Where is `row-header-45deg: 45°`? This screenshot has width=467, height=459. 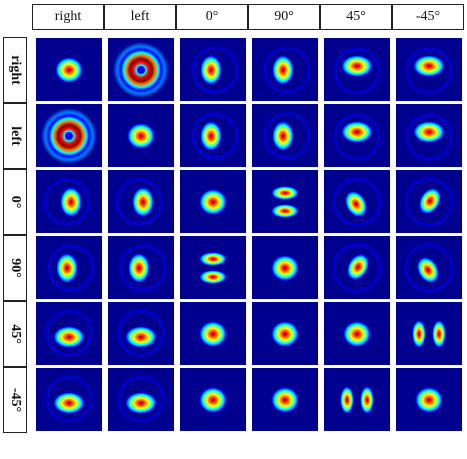 row-header-45deg: 45° is located at coordinates (15, 334).